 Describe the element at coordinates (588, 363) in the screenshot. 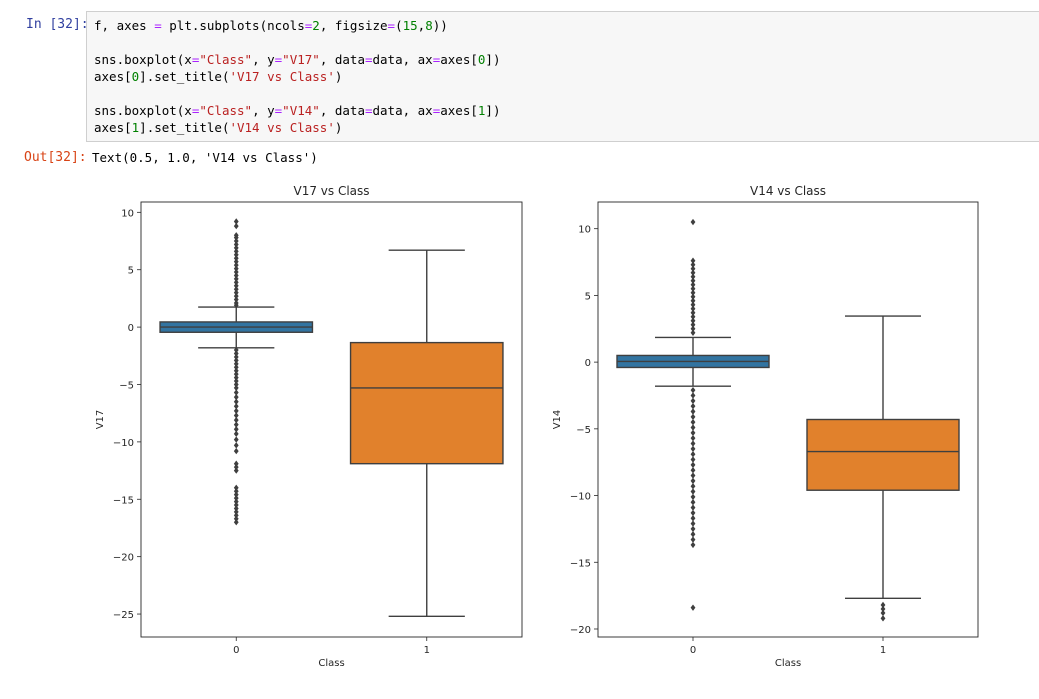

I see `y-tick-label: 0` at that location.